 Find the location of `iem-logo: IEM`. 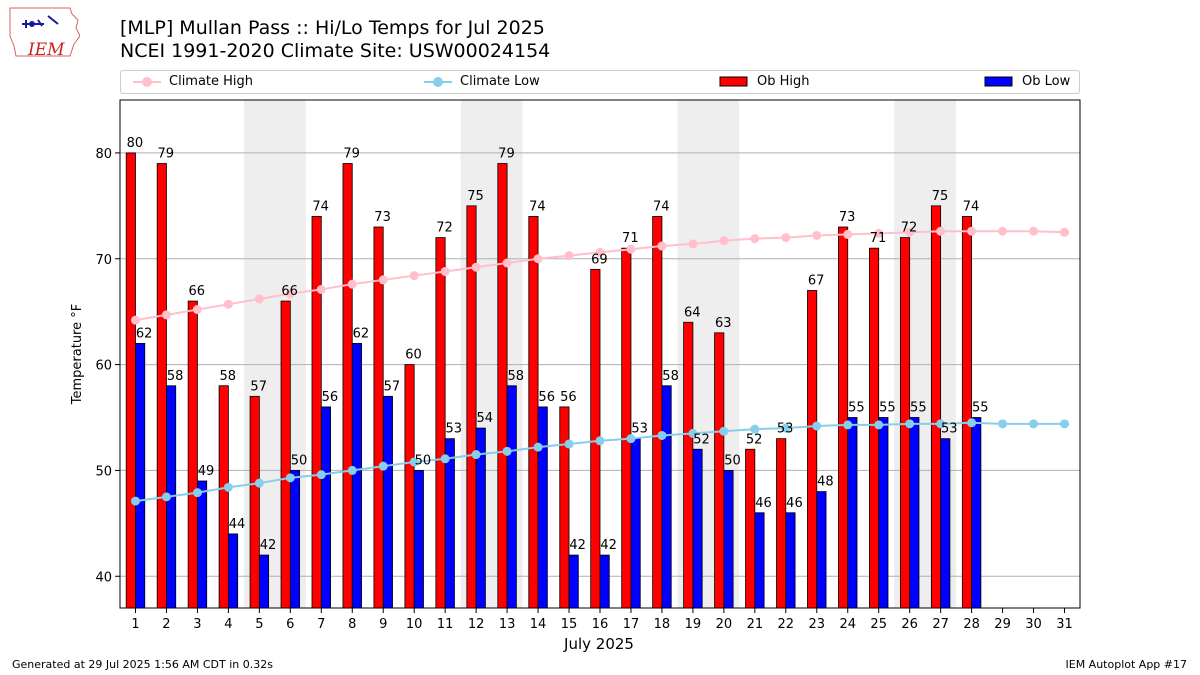

iem-logo: IEM is located at coordinates (44, 33).